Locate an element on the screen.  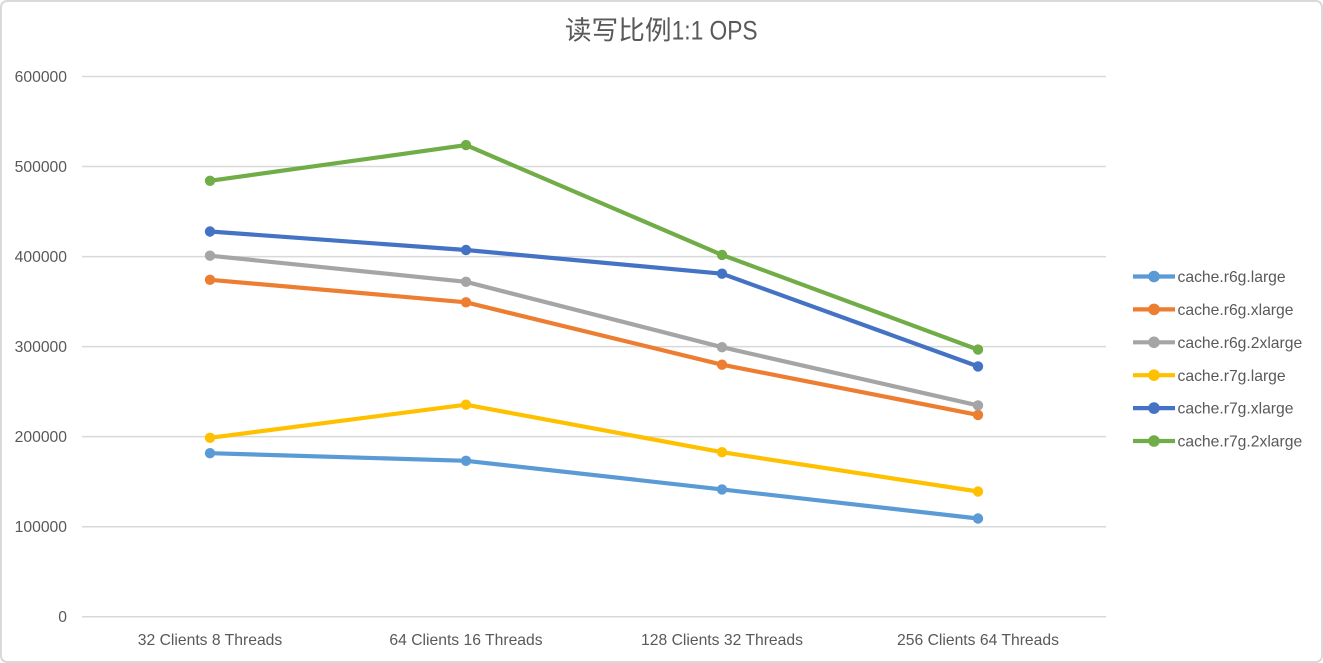
svg-text: cache.r7g.xlarge is located at coordinates (1236, 409).